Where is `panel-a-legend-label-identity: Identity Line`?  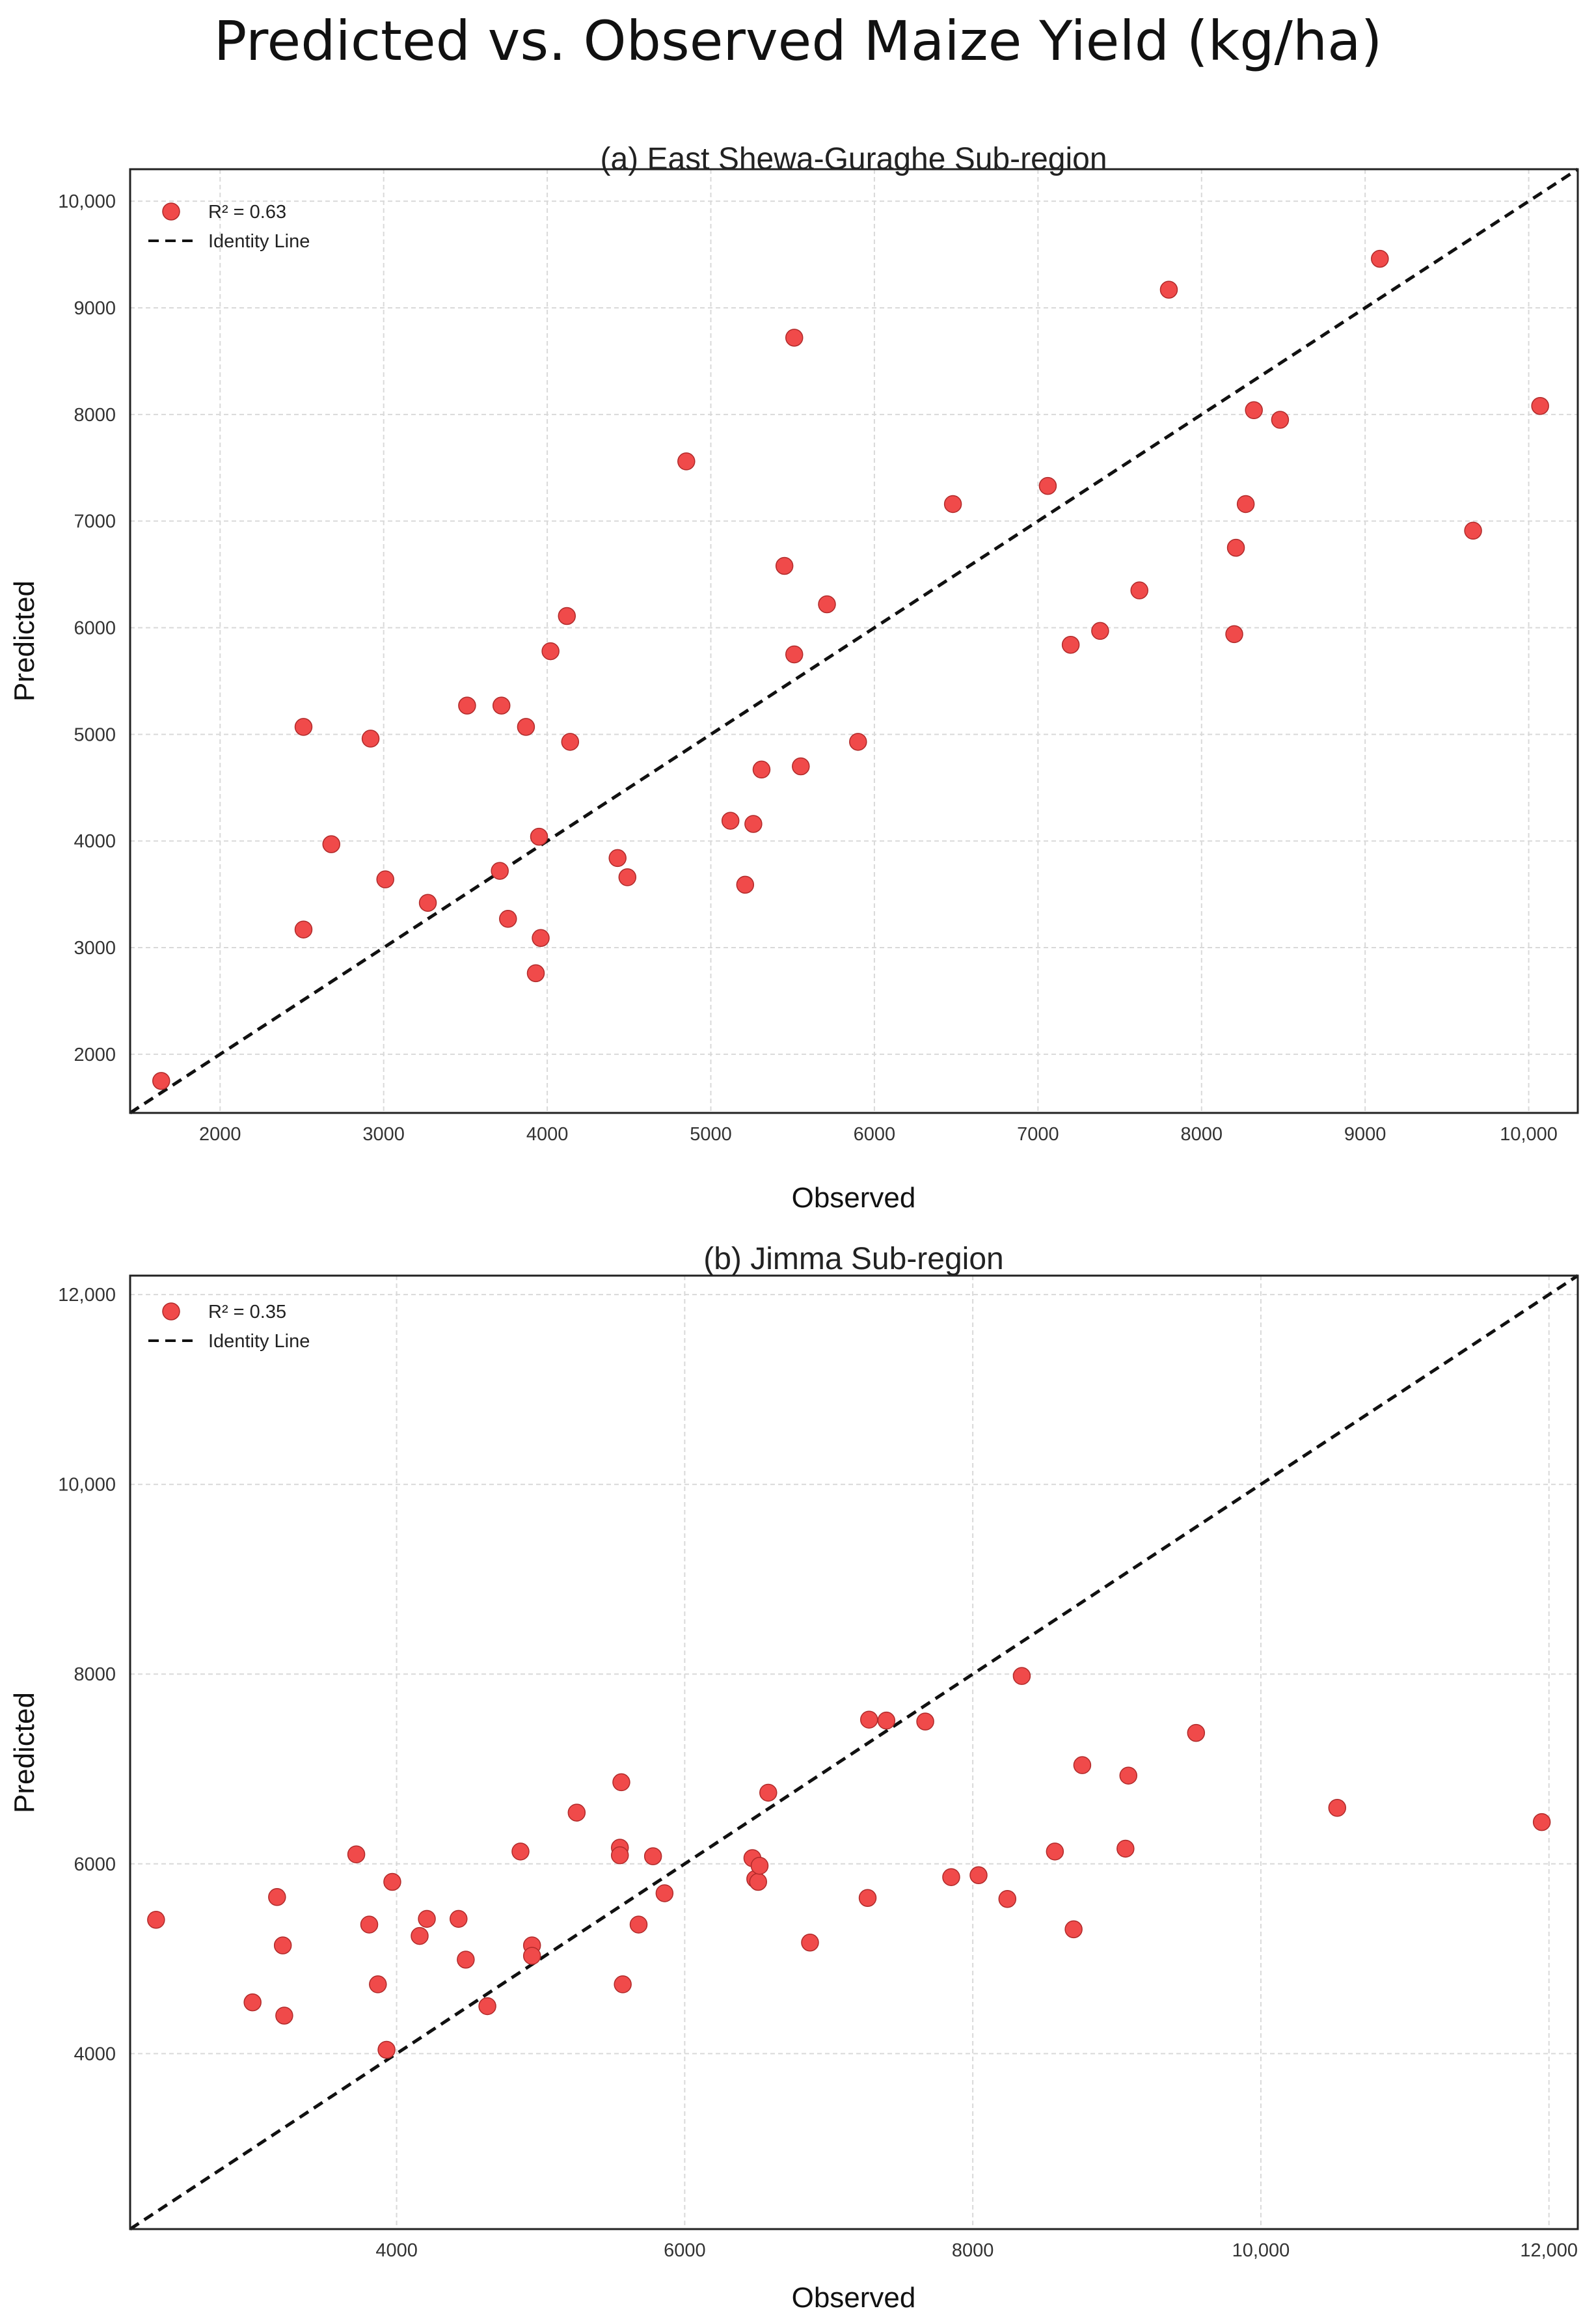 panel-a-legend-label-identity: Identity Line is located at coordinates (259, 242).